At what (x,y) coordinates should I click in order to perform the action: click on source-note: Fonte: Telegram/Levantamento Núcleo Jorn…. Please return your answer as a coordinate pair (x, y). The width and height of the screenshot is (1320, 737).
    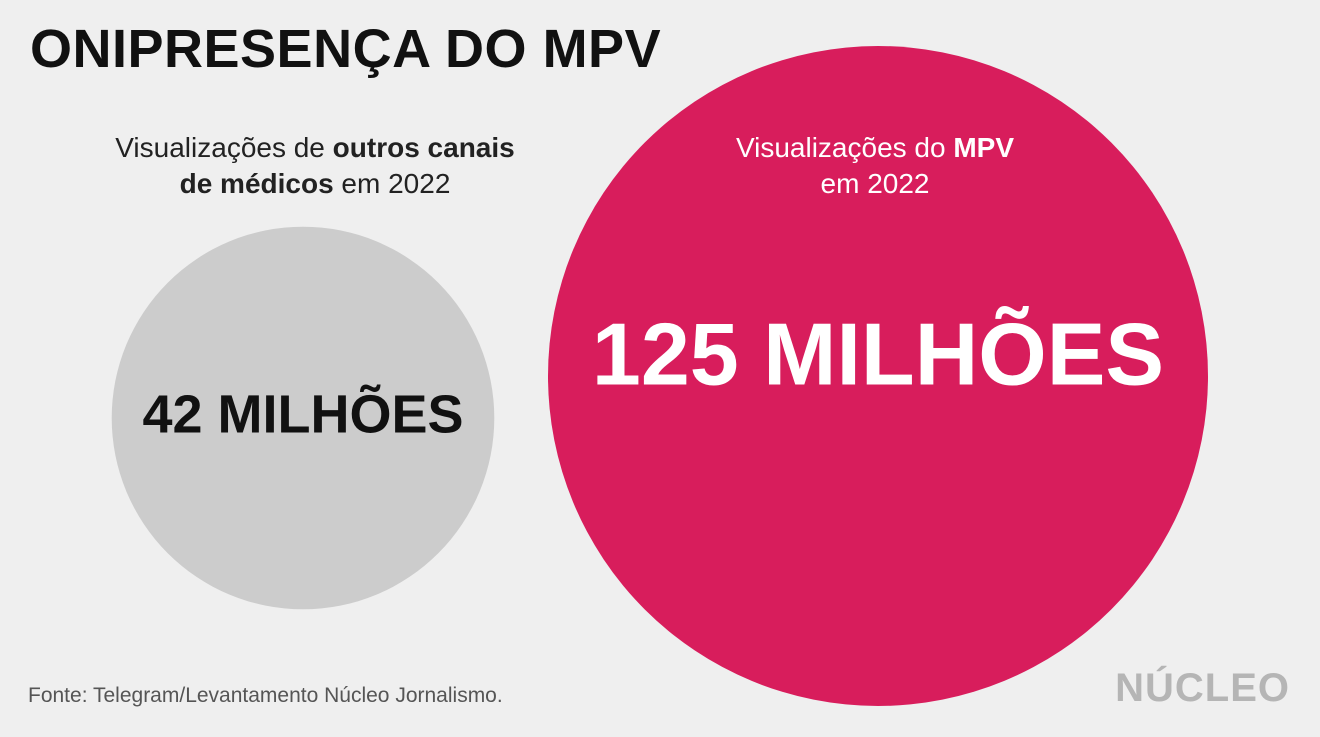
    Looking at the image, I should click on (265, 695).